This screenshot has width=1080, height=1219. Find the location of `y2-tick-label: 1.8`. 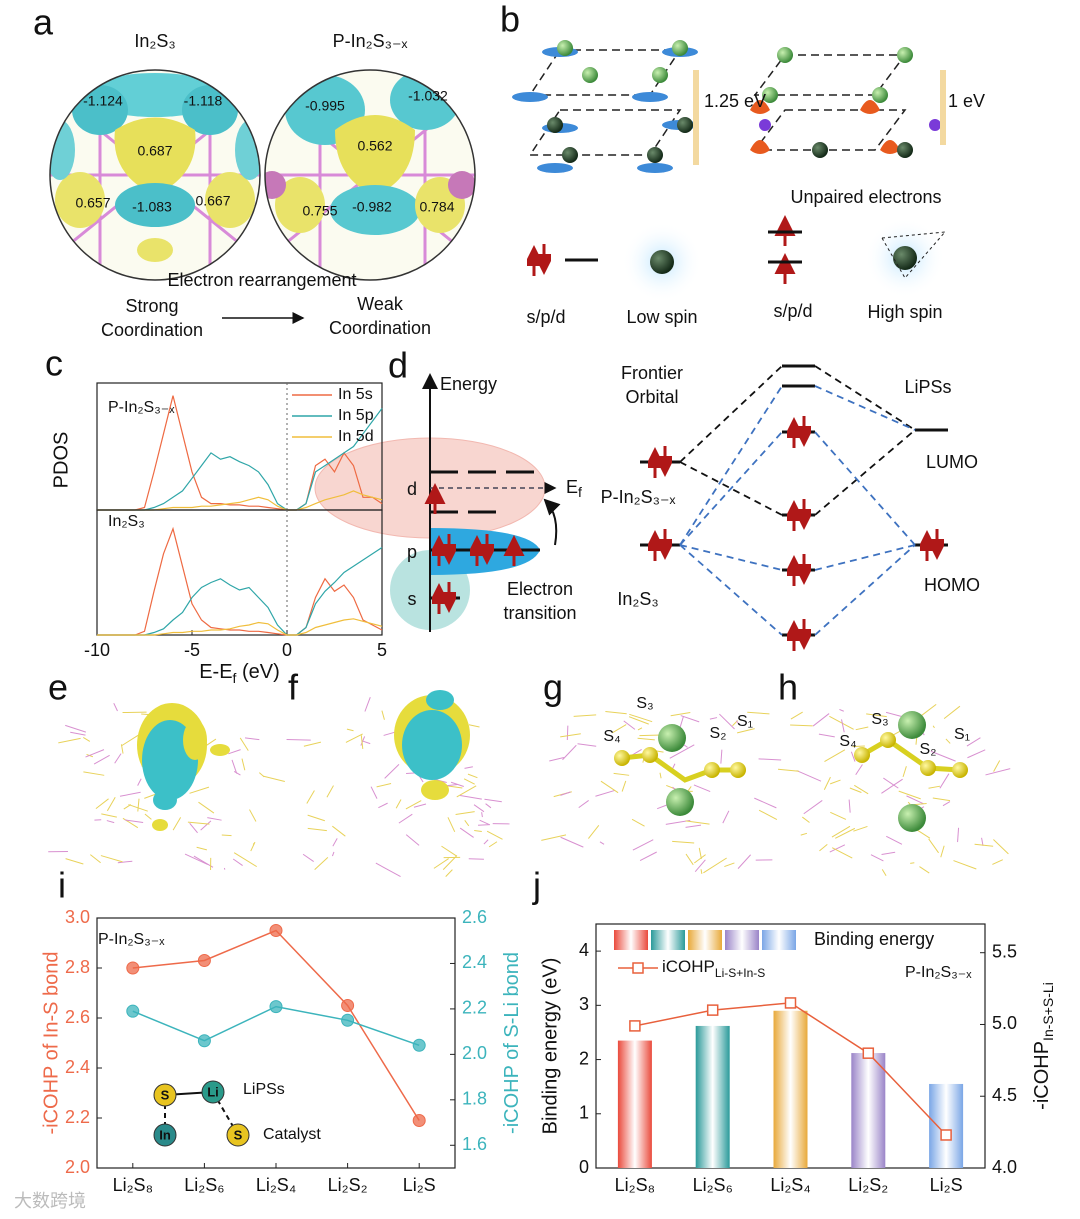

y2-tick-label: 1.8 is located at coordinates (474, 1099).